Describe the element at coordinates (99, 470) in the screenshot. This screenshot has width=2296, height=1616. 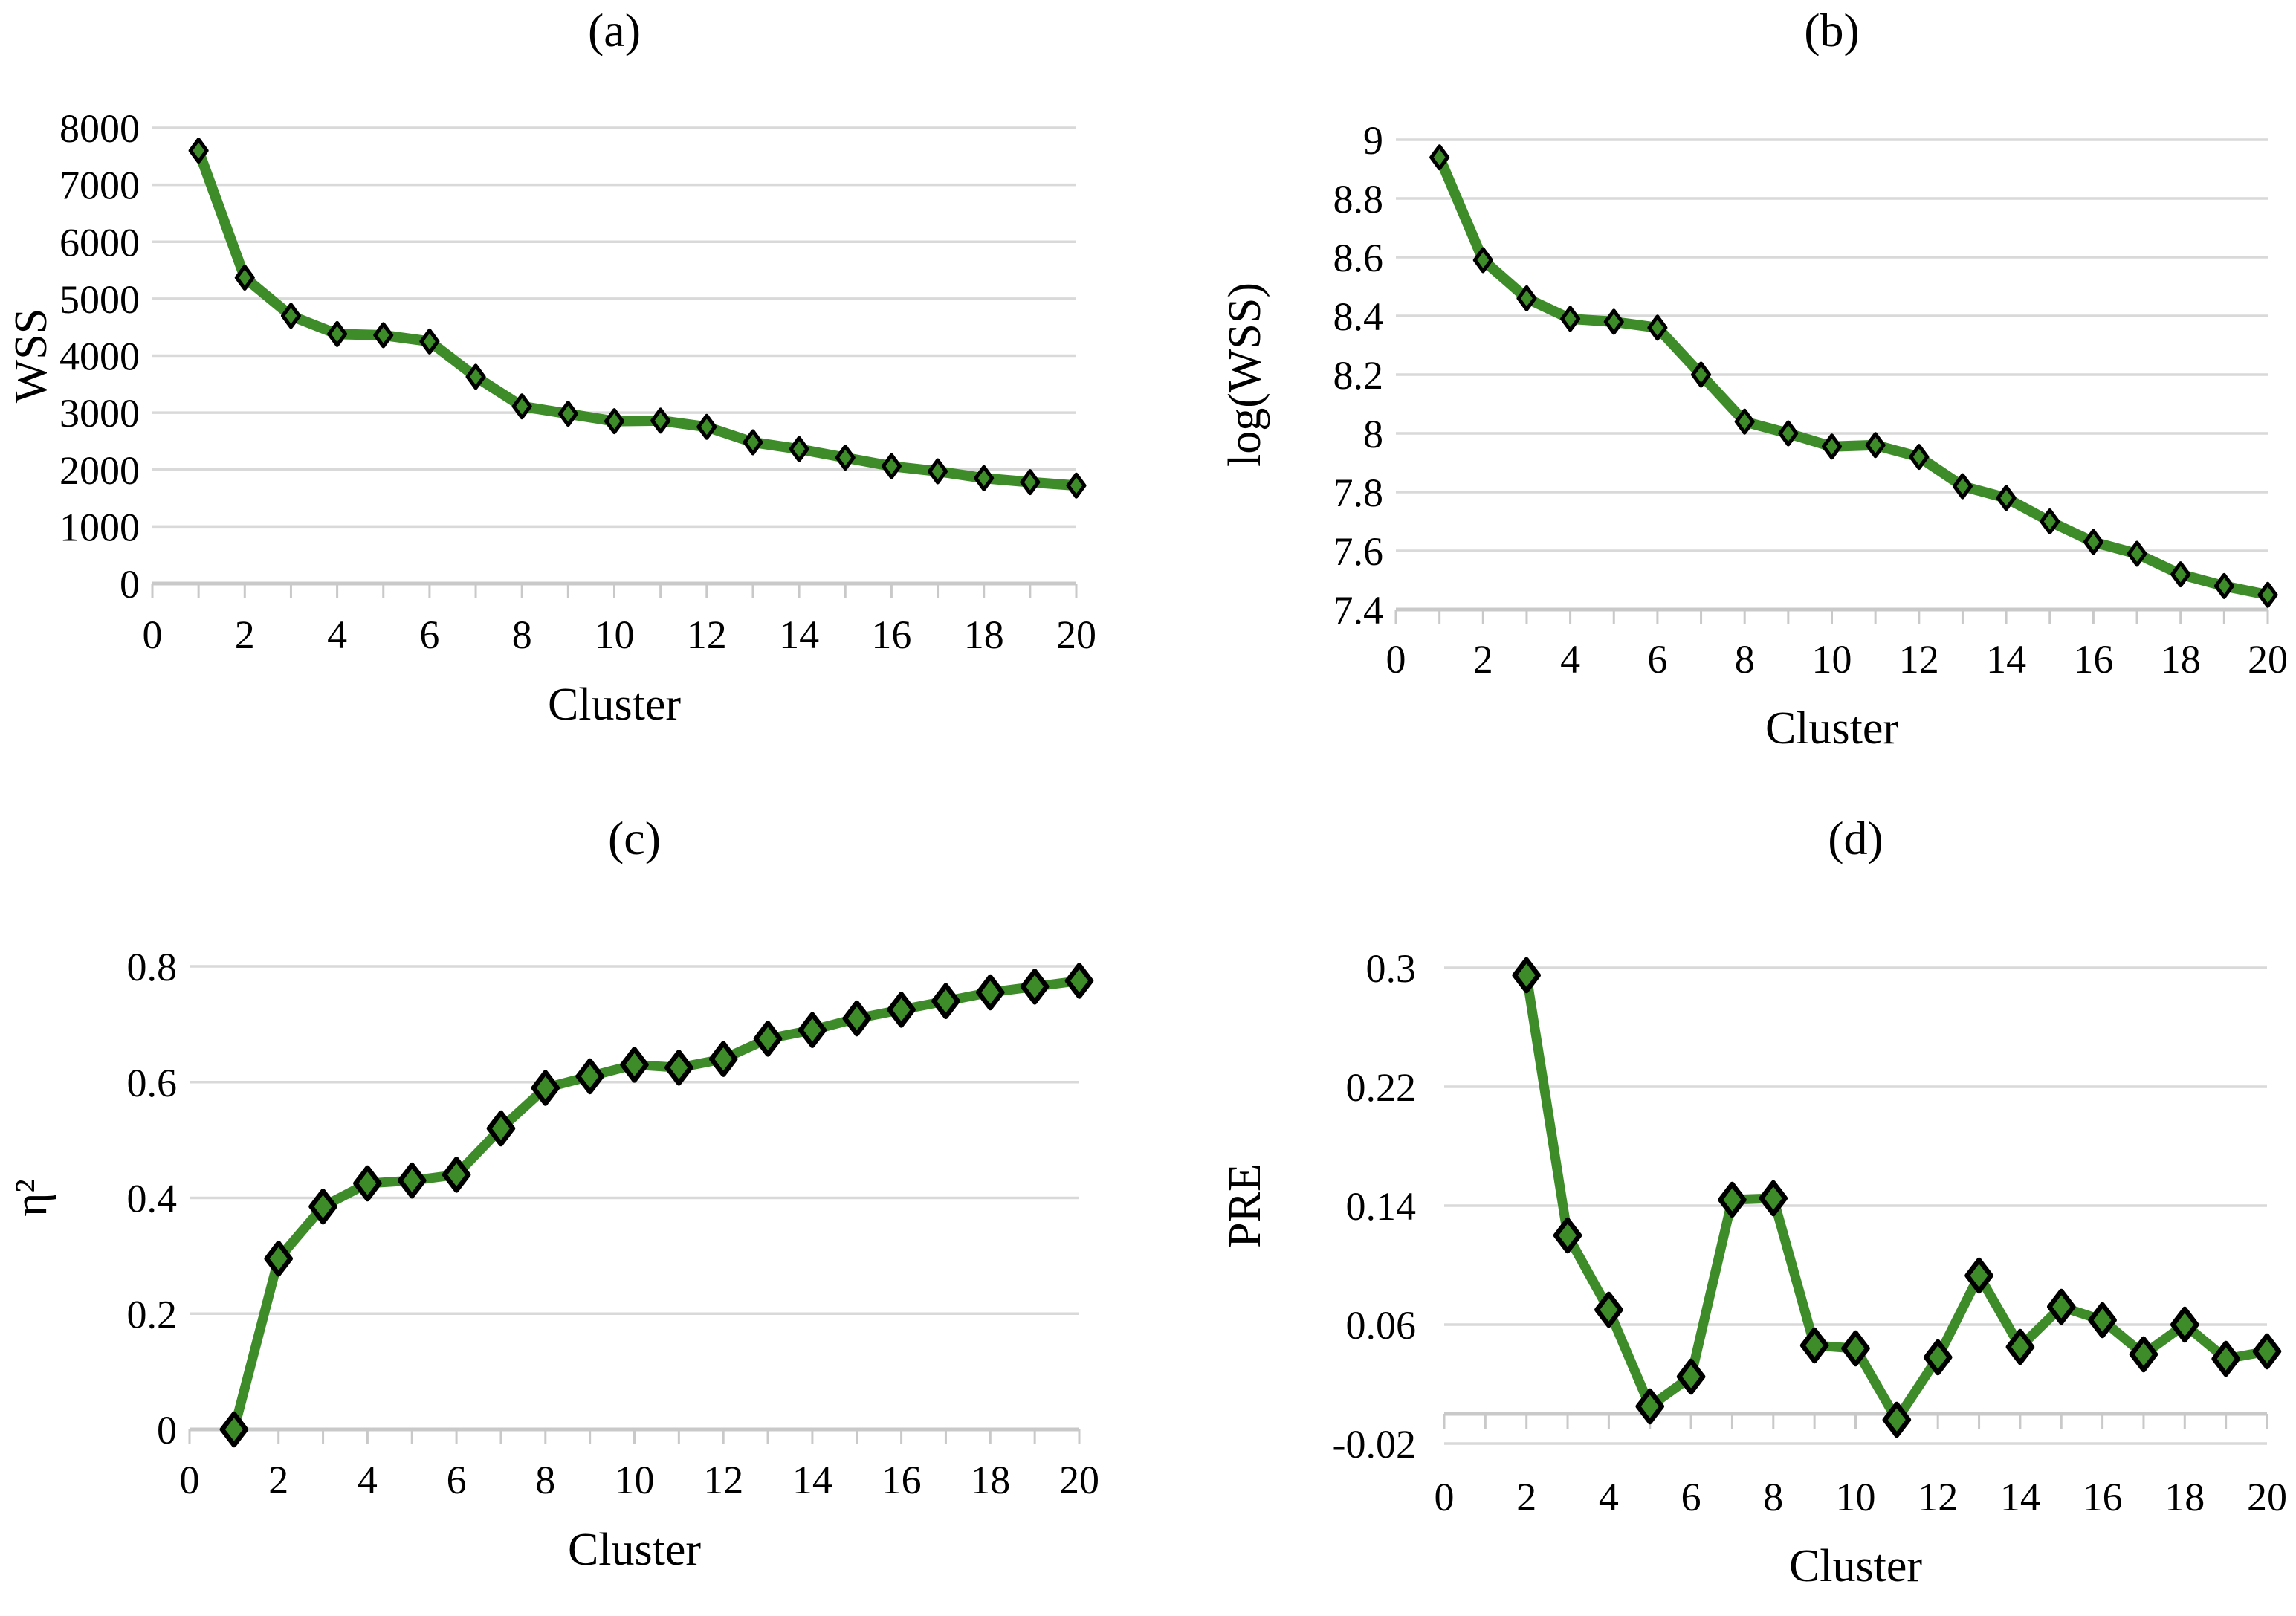
I see `y-tick-label: 2000` at that location.